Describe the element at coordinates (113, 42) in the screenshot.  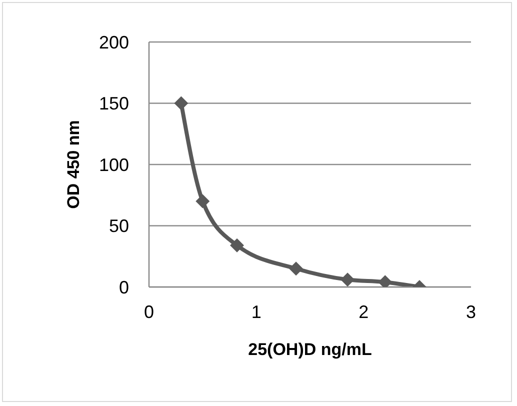
I see `y-tick-label: 200` at that location.